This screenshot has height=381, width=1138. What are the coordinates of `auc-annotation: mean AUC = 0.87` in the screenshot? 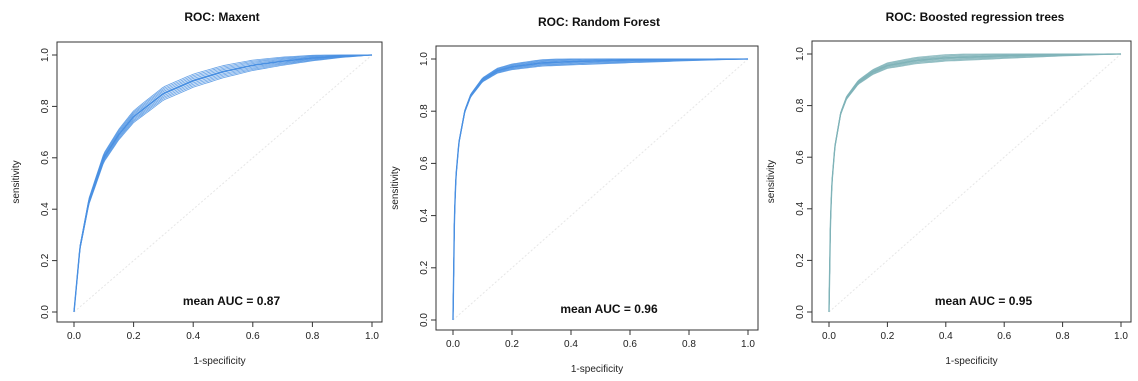 It's located at (232, 301).